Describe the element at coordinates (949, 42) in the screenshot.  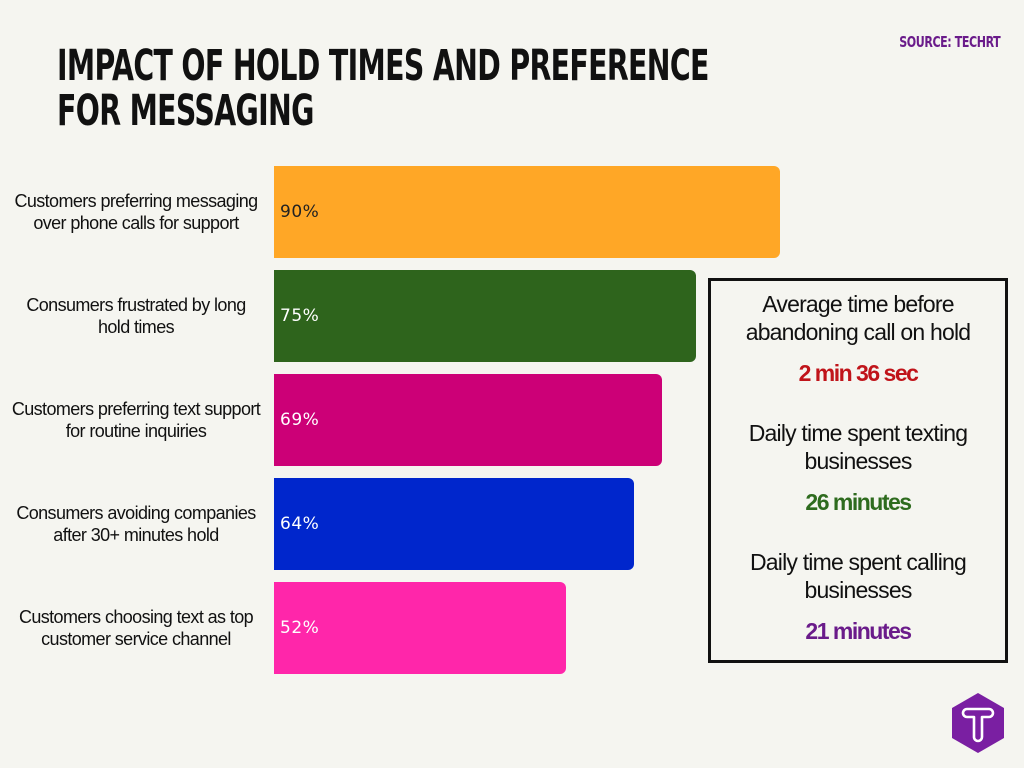
I see `source-label: SOURCE: TECHRT` at that location.